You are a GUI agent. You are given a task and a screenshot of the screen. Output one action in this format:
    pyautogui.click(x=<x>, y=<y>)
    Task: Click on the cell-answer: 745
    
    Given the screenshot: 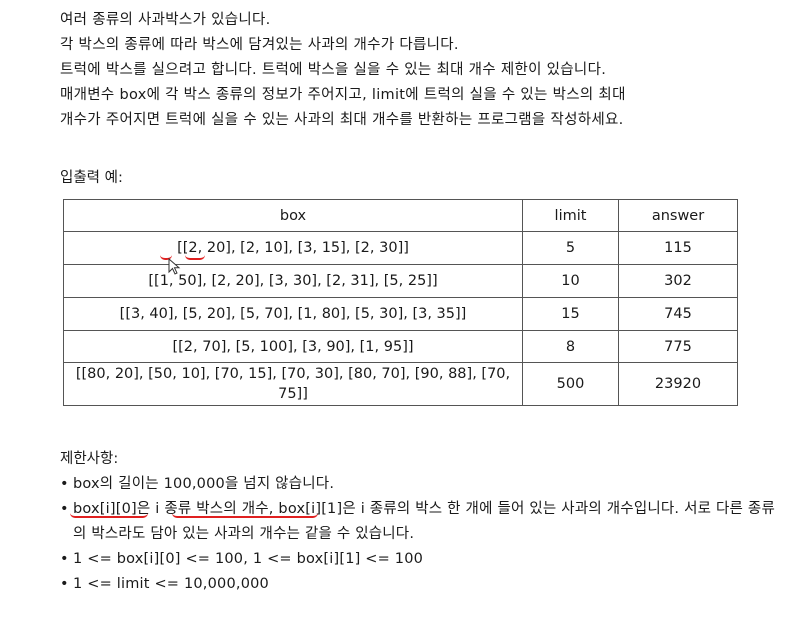 What is the action you would take?
    pyautogui.click(x=678, y=314)
    